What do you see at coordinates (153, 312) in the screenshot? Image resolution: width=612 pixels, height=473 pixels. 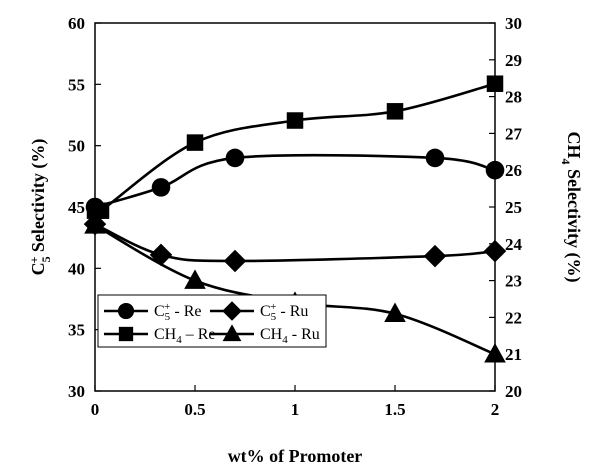 I see `legend-item: C5+ - Re` at bounding box center [153, 312].